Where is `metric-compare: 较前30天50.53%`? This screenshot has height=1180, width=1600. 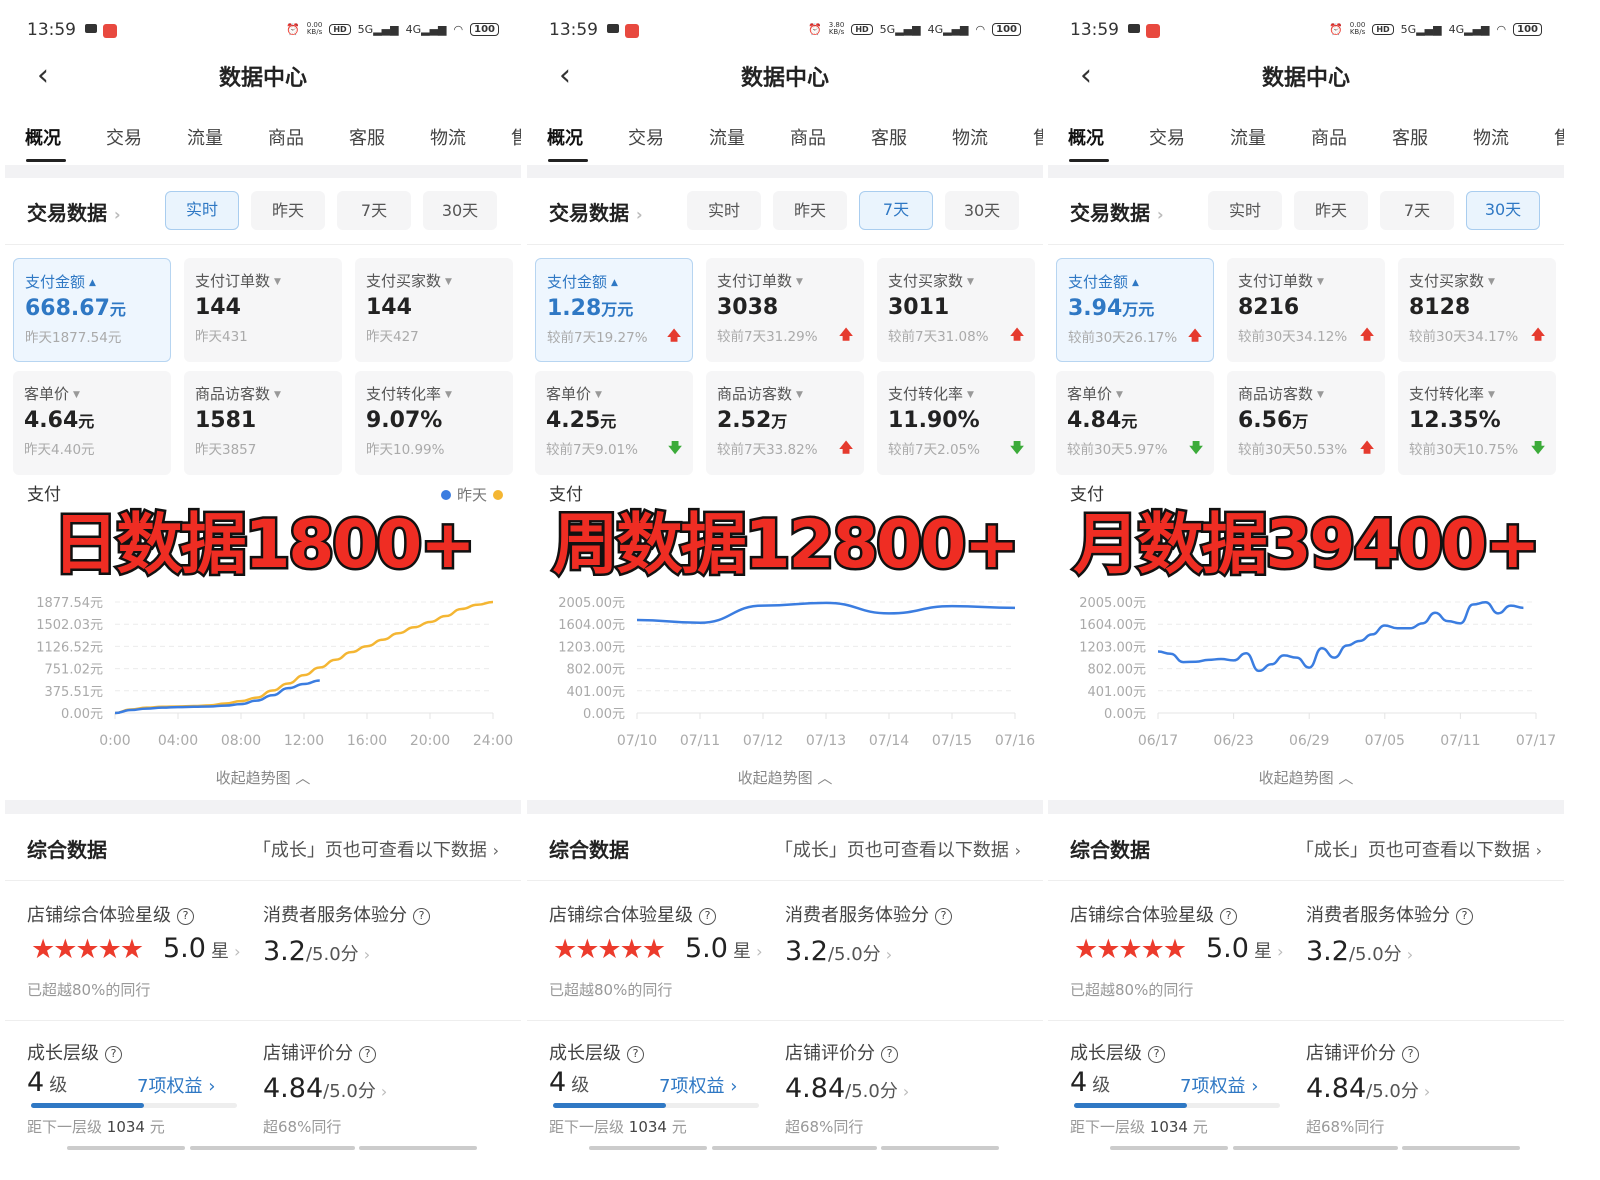 metric-compare: 较前30天50.53% is located at coordinates (1293, 450).